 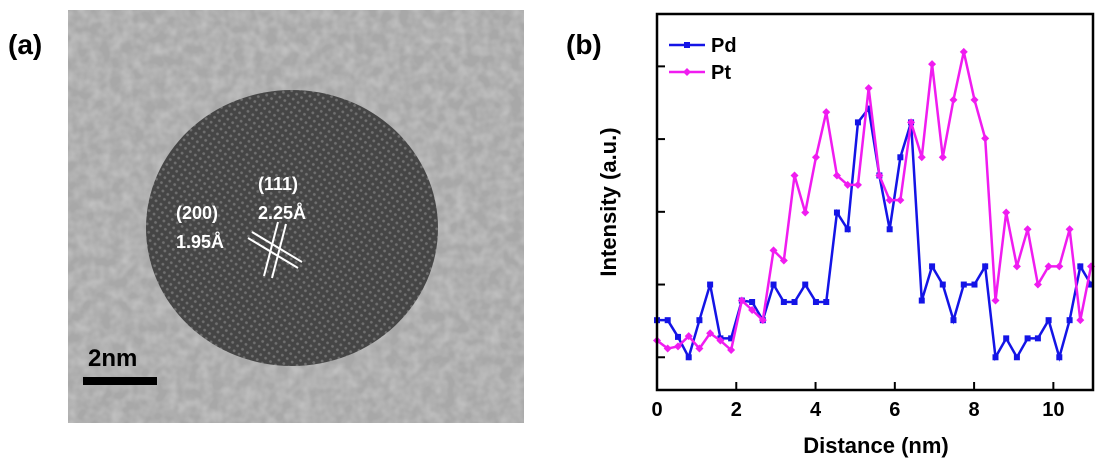 I want to click on x-axis-title: Distance (nm), so click(x=875, y=445).